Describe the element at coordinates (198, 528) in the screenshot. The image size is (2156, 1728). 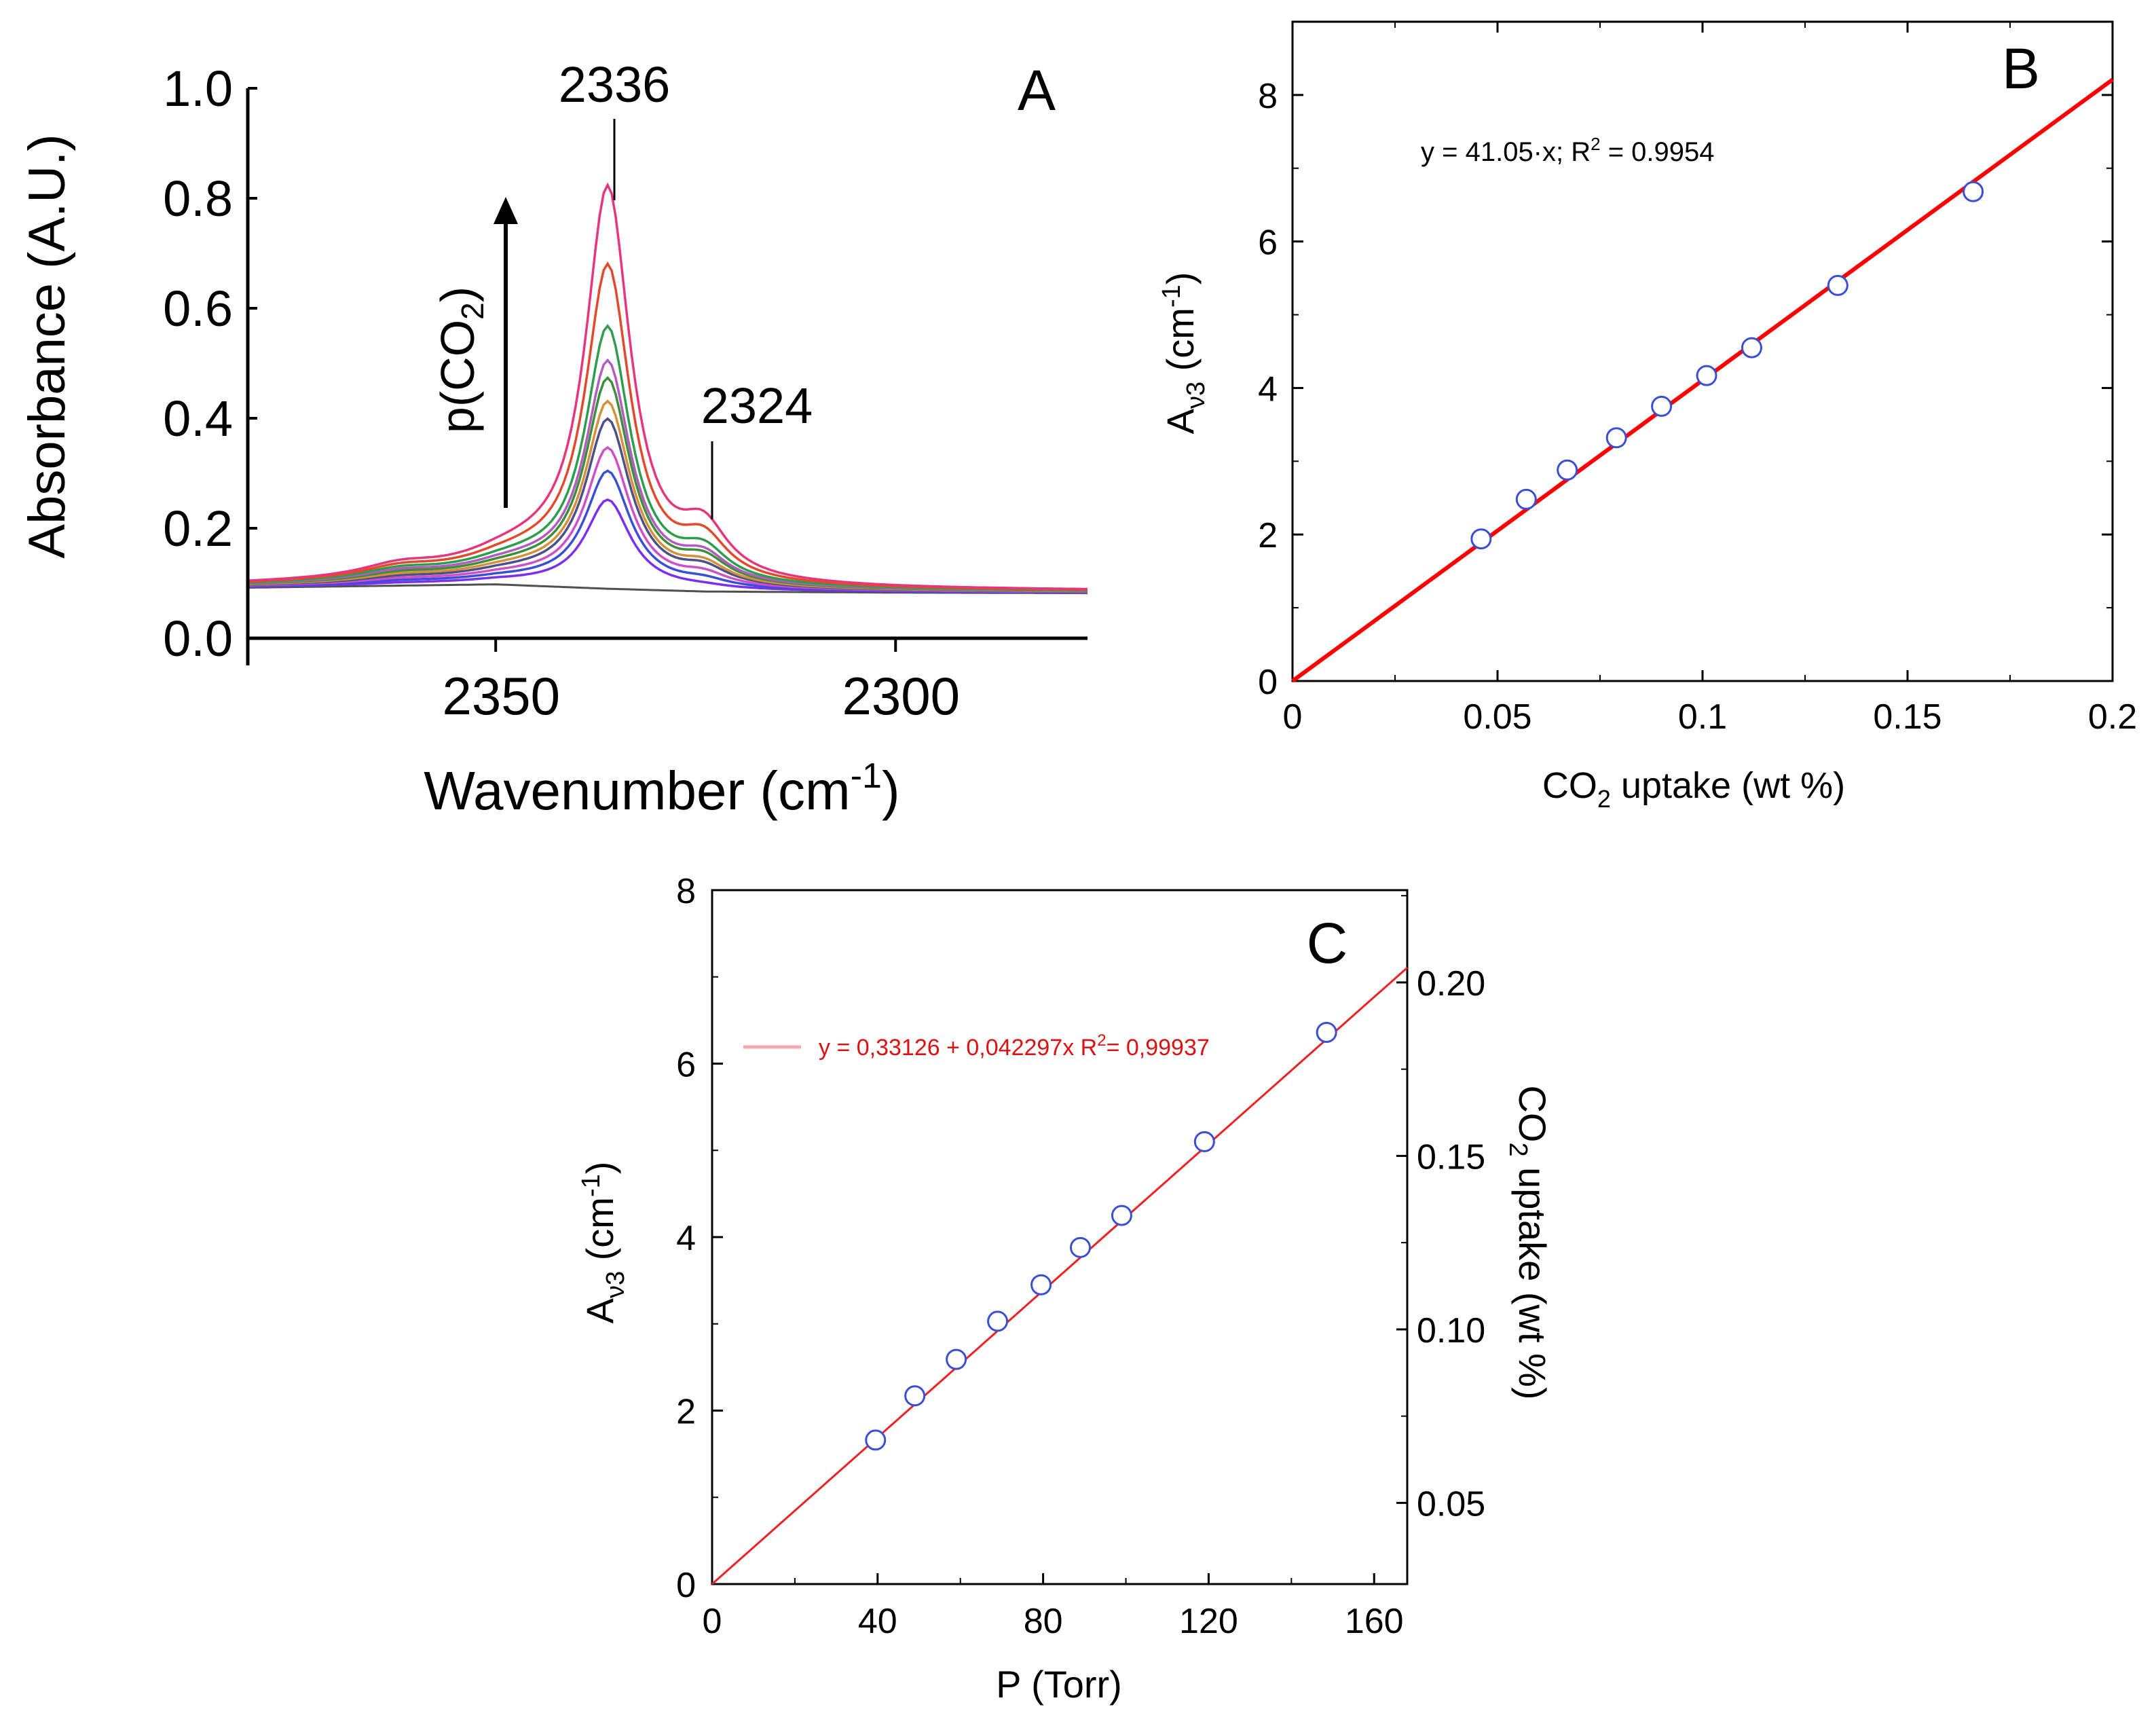
I see `panel-a-y-tick-label: 0.2` at that location.